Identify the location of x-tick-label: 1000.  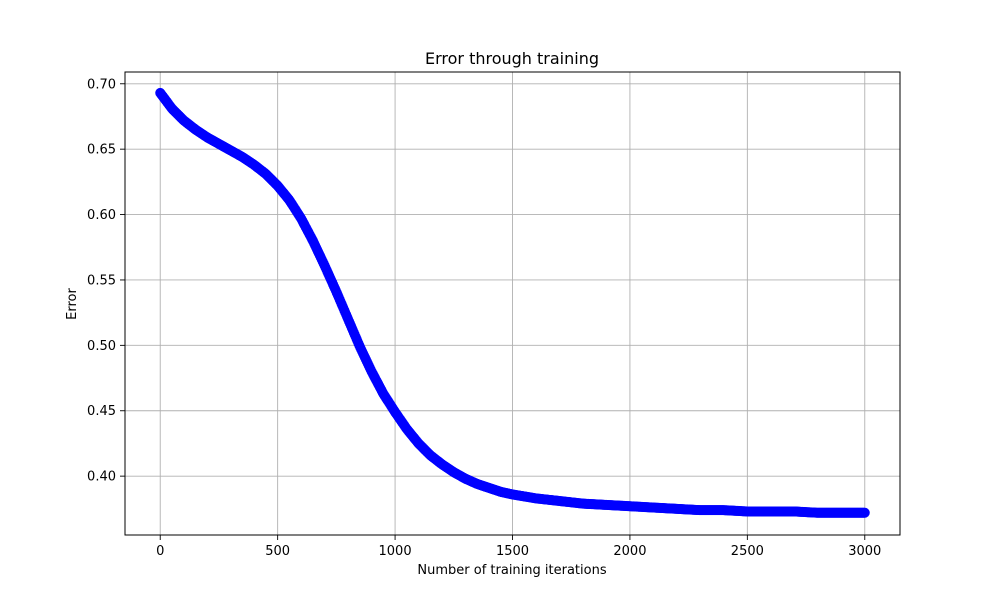
(395, 551).